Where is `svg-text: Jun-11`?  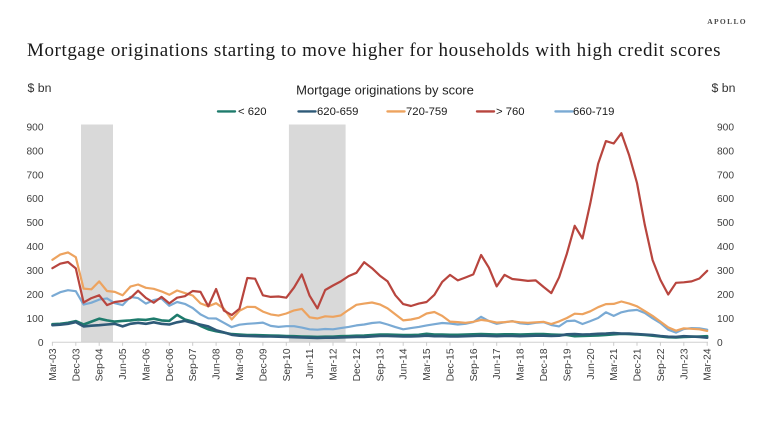
svg-text: Jun-11 is located at coordinates (310, 363).